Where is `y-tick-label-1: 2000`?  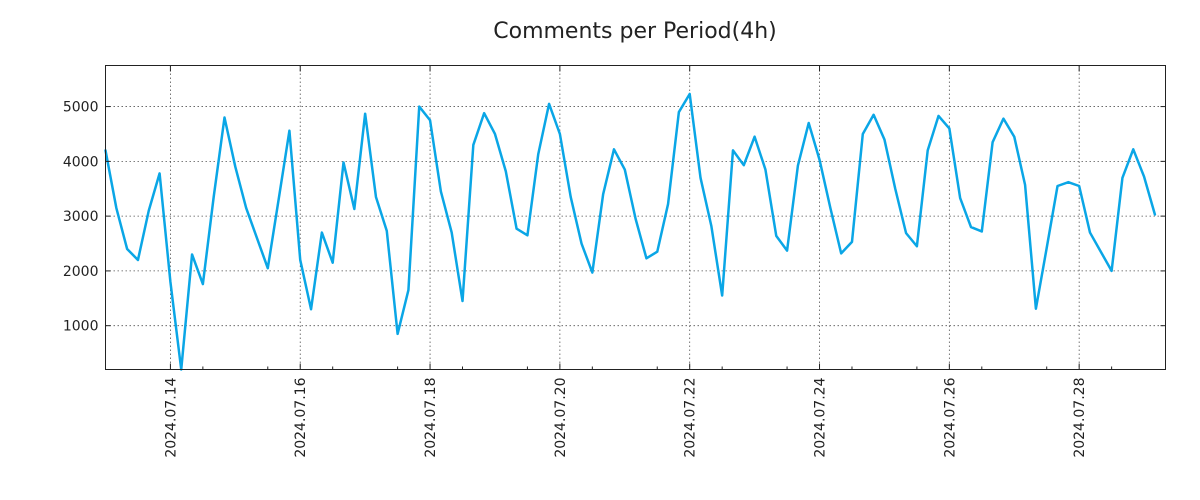 y-tick-label-1: 2000 is located at coordinates (81, 272).